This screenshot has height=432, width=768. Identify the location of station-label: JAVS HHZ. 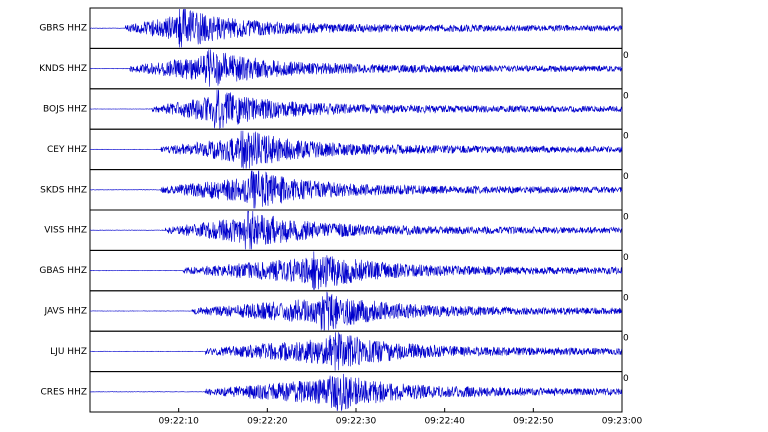
(65, 312).